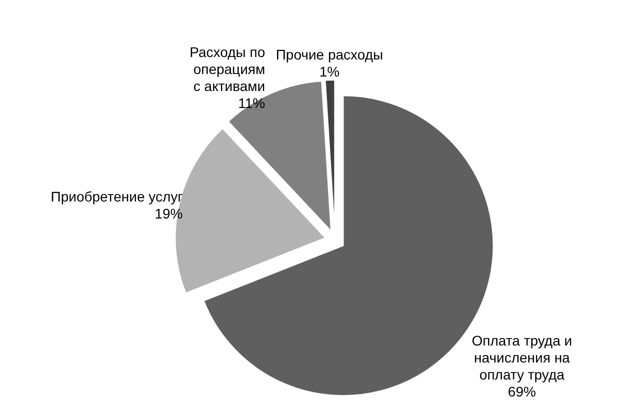 Image resolution: width=635 pixels, height=410 pixels. Describe the element at coordinates (252, 102) in the screenshot. I see `data-label: 11%` at that location.